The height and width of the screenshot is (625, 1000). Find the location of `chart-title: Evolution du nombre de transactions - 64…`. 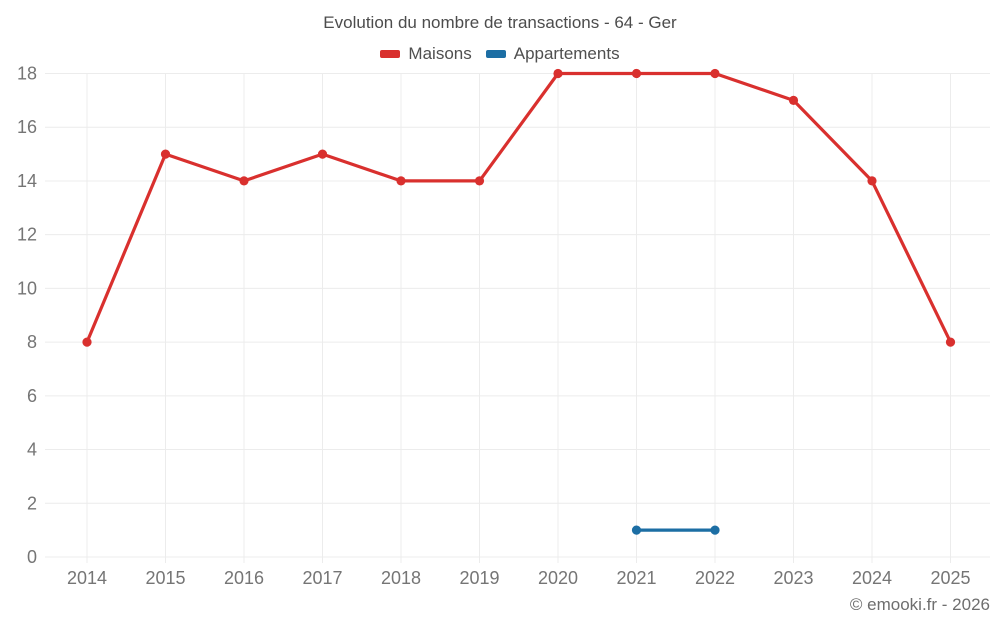

chart-title: Evolution du nombre de transactions - 64… is located at coordinates (500, 22).